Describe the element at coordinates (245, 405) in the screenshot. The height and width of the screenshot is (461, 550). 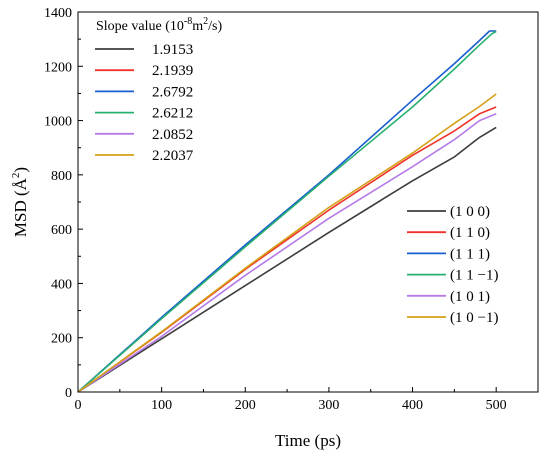
I see `x-tick-label: 200` at that location.